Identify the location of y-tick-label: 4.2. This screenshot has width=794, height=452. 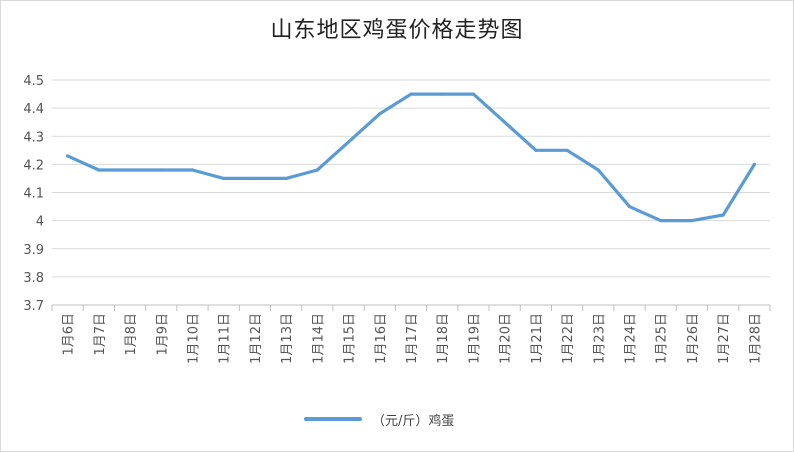
(33, 165).